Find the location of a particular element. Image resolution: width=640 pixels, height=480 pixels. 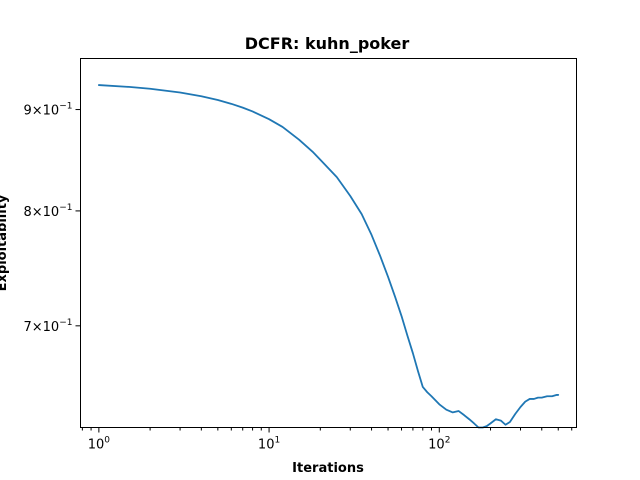

y-tick-label: 7×10⁻¹ is located at coordinates (48, 326).